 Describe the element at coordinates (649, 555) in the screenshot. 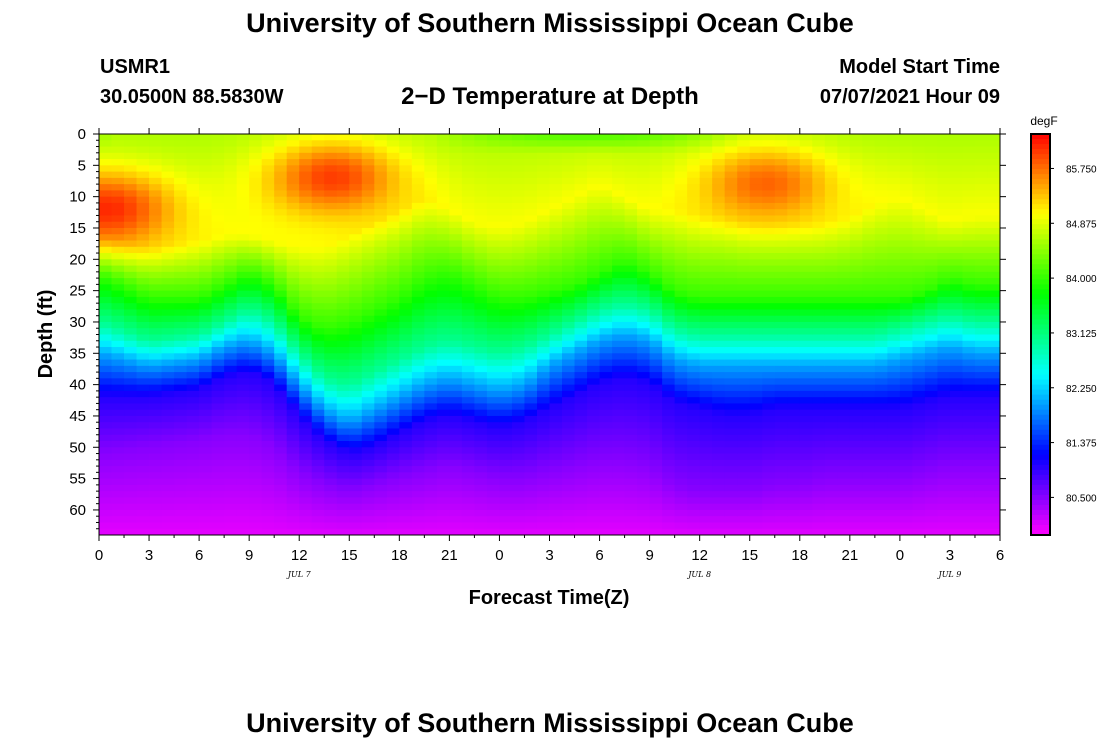

I see `x-tick-label: 9` at that location.